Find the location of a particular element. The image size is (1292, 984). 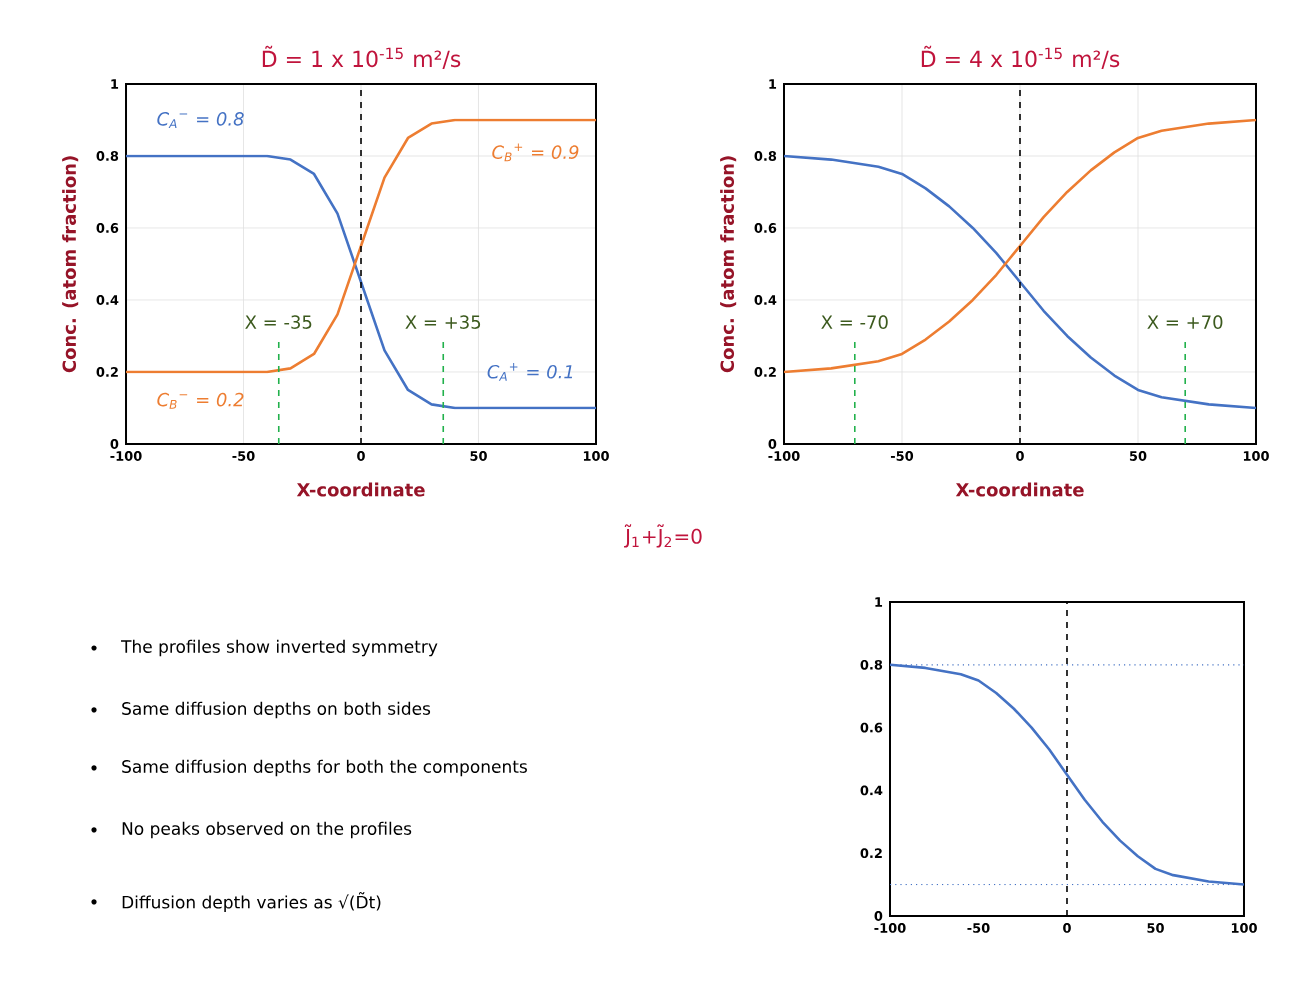

text: Same diffusion depths for both the components is located at coordinates (324, 768).